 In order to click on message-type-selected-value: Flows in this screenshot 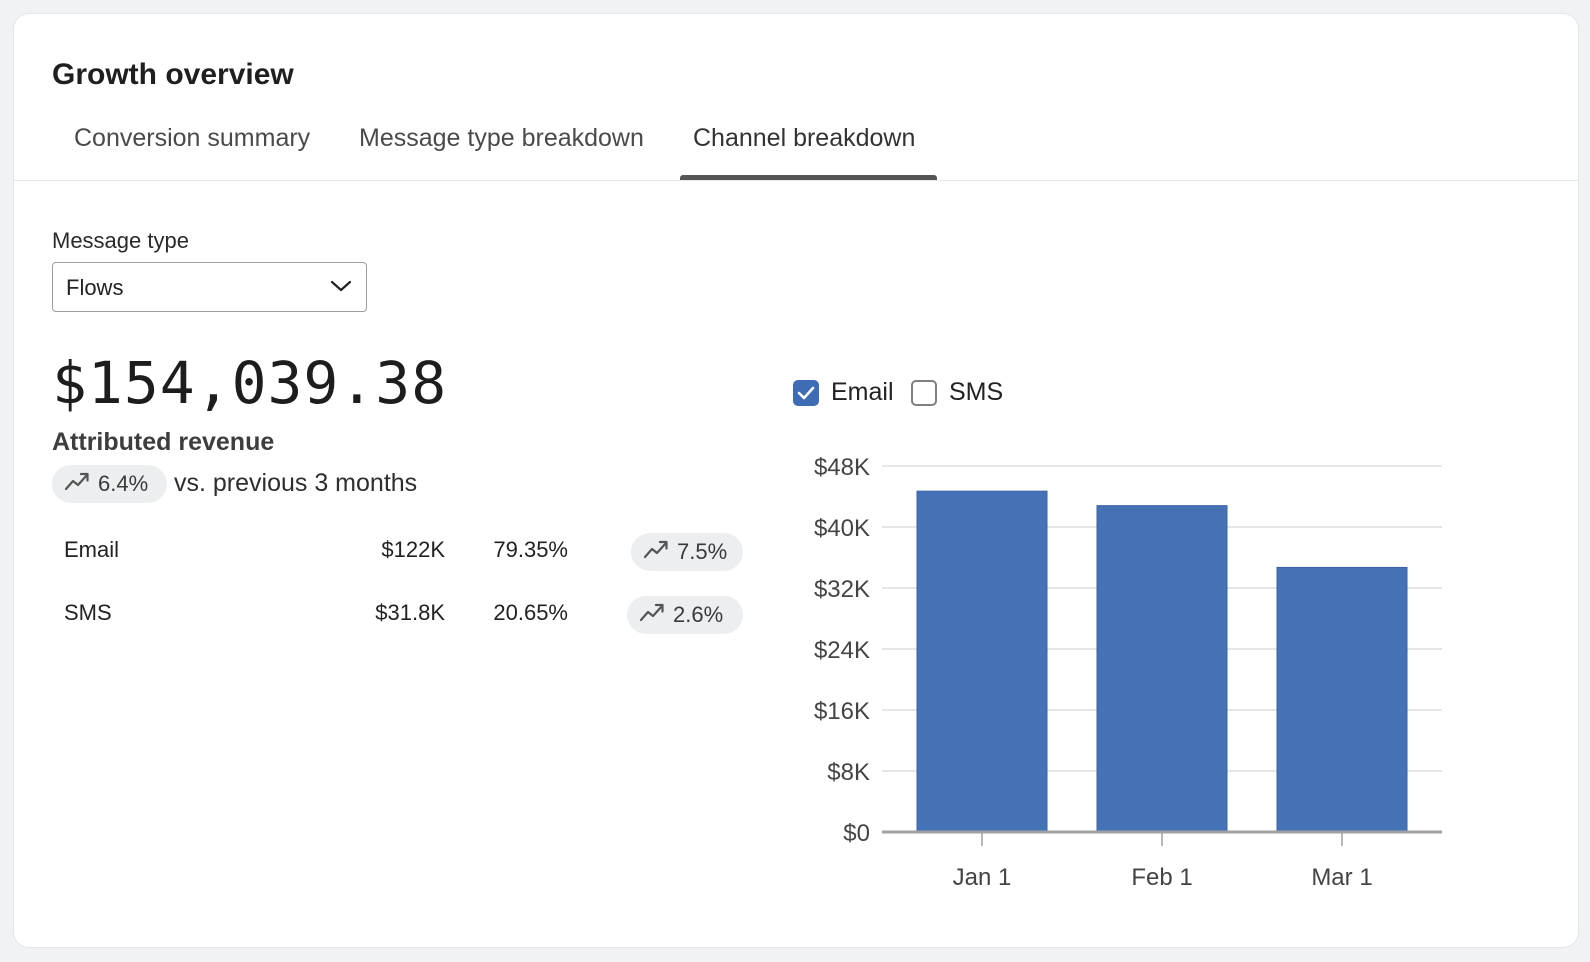, I will do `click(95, 287)`.